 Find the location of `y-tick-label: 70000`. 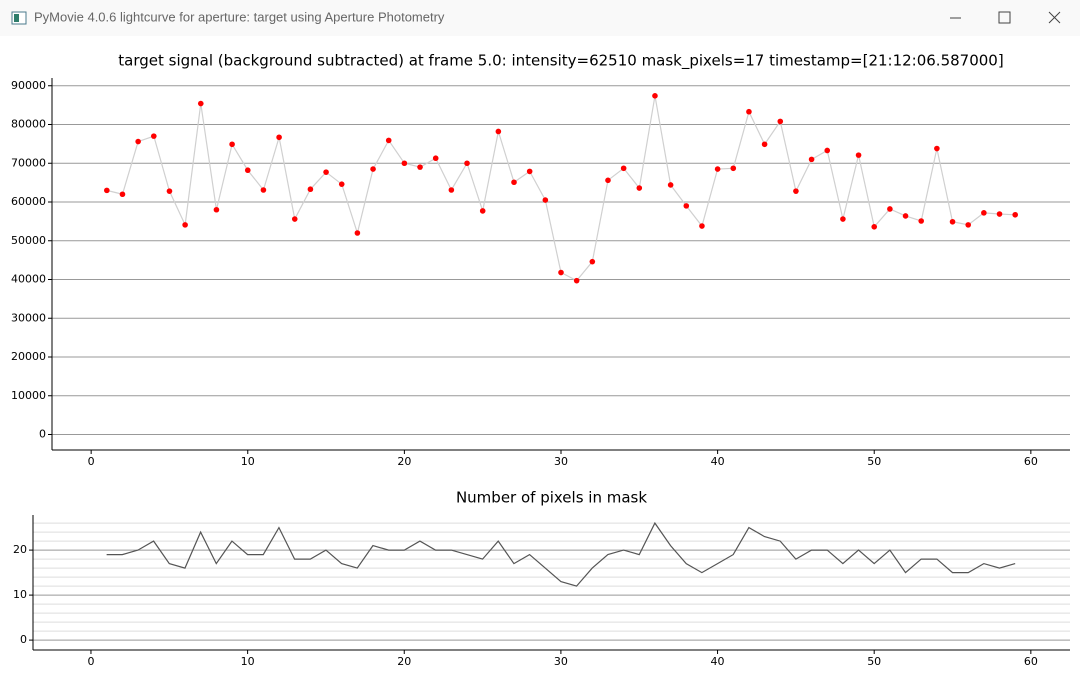

y-tick-label: 70000 is located at coordinates (28, 162).